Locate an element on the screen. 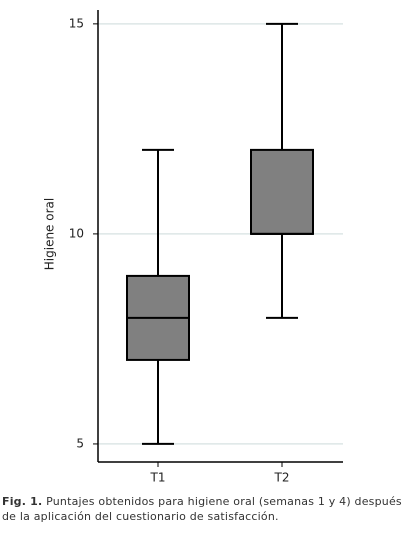 The width and height of the screenshot is (420, 534). y-tick-label: 5 is located at coordinates (80, 443).